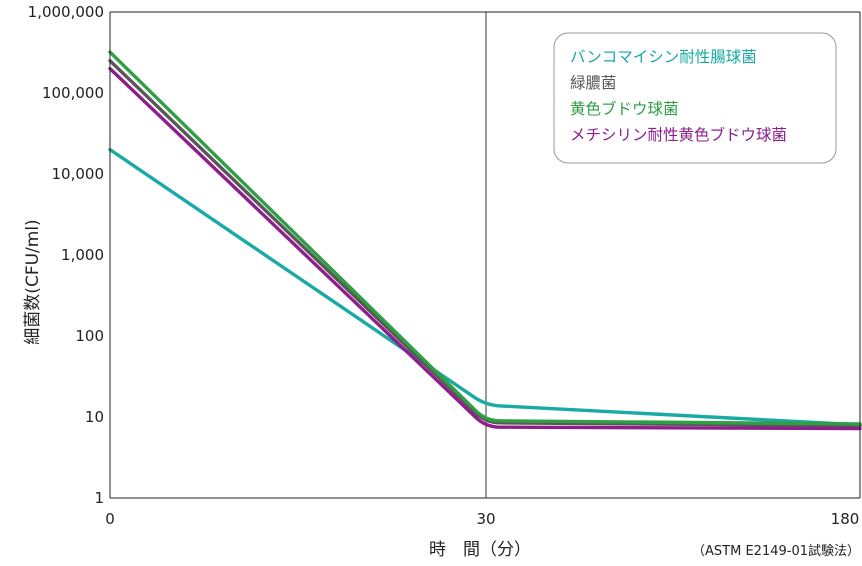 The image size is (862, 566). What do you see at coordinates (89, 336) in the screenshot?
I see `y-tick-label: 100` at bounding box center [89, 336].